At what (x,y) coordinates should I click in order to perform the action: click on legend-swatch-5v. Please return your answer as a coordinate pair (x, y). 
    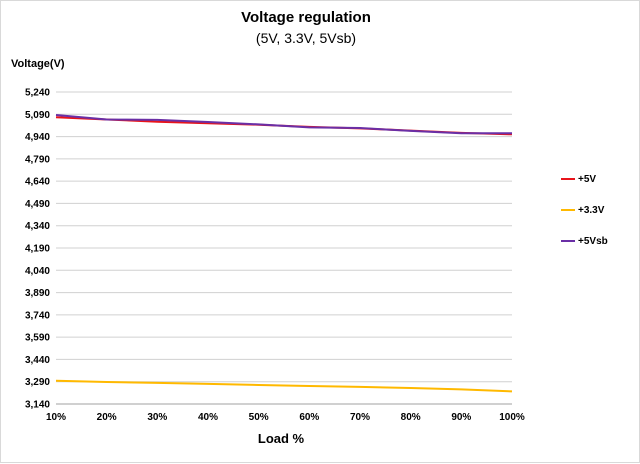
    Looking at the image, I should click on (568, 179).